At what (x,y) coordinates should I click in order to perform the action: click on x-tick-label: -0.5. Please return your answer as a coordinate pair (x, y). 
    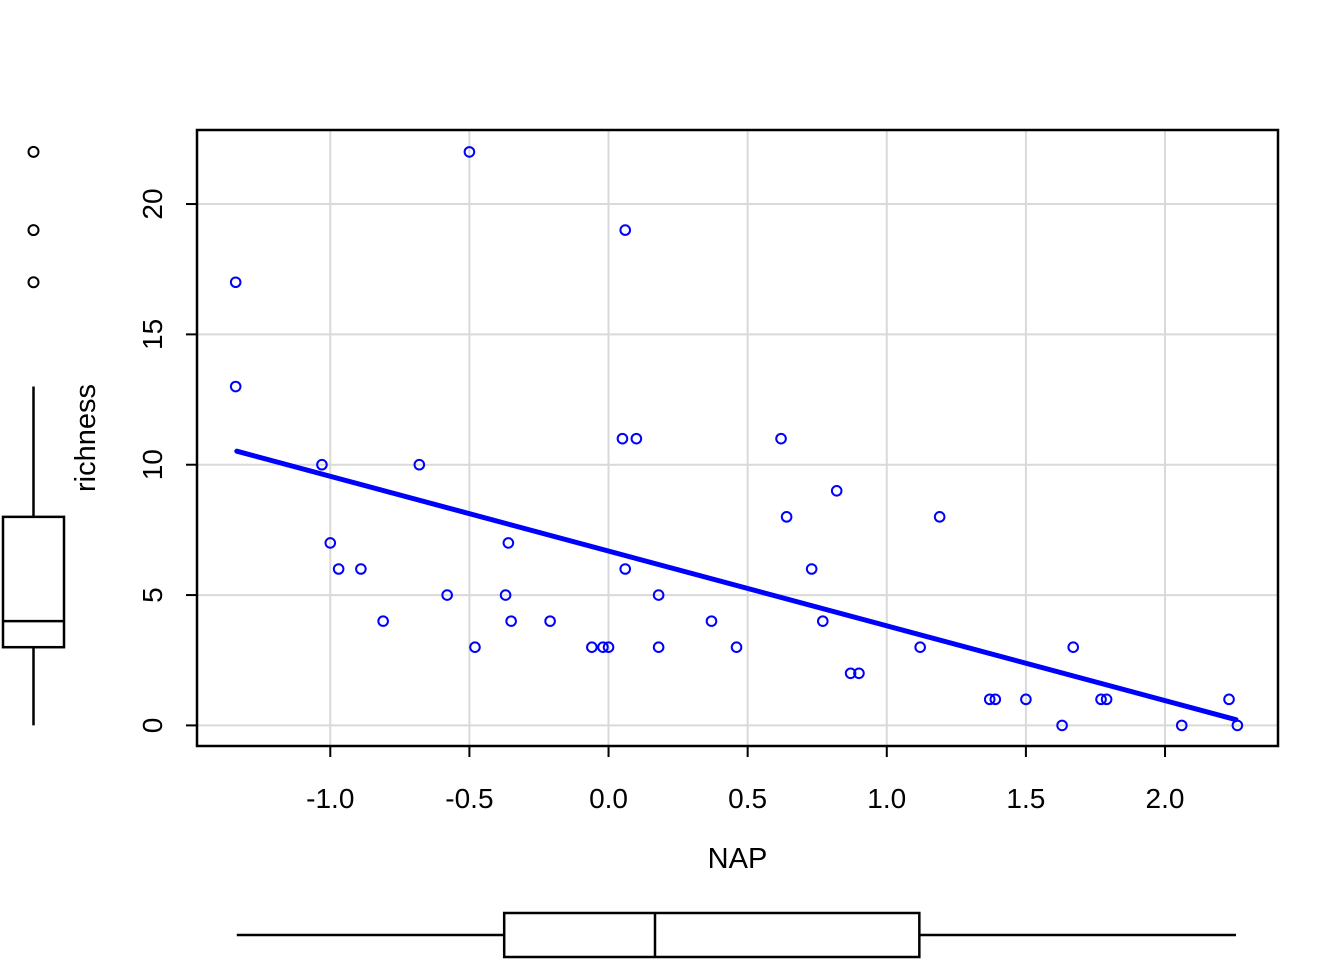
    Looking at the image, I should click on (469, 798).